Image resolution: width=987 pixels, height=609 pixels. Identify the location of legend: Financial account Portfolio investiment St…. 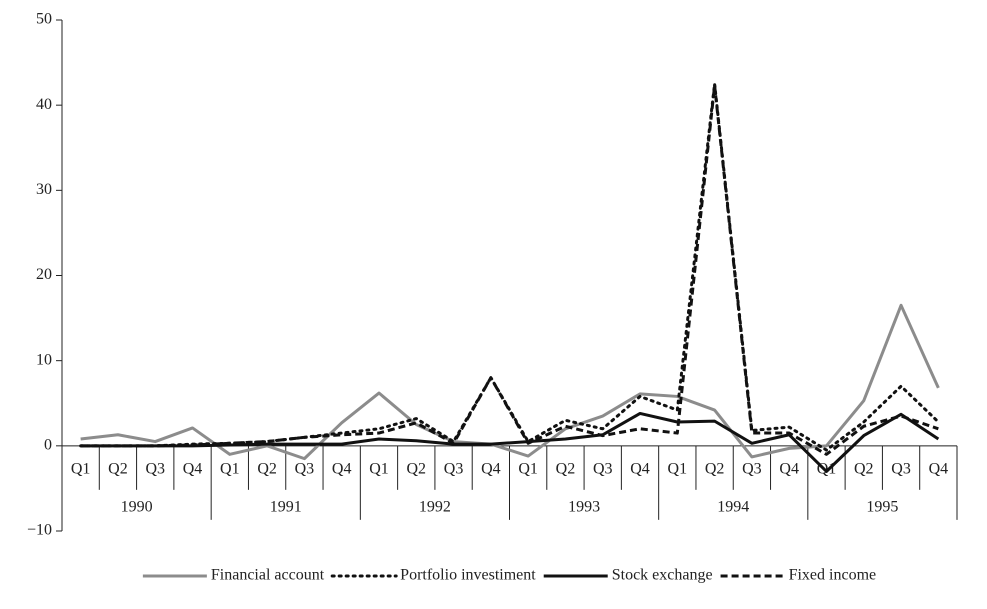
(509, 575).